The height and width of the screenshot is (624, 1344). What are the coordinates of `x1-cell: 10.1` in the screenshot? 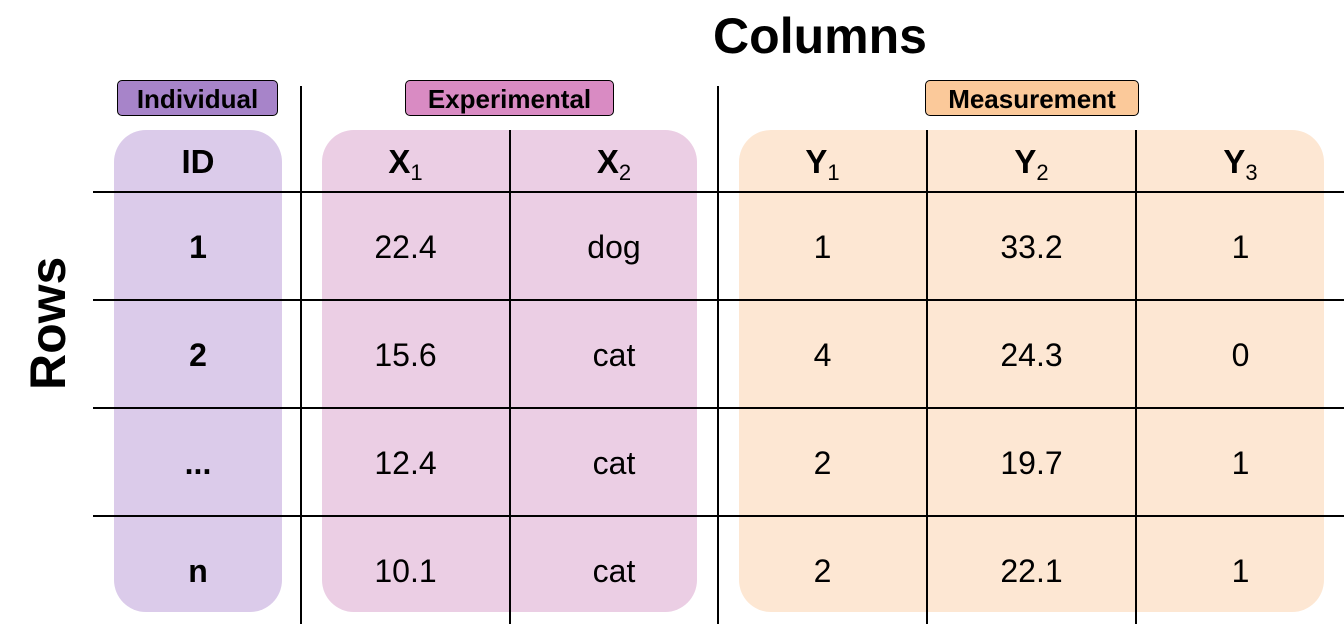 It's located at (405, 571).